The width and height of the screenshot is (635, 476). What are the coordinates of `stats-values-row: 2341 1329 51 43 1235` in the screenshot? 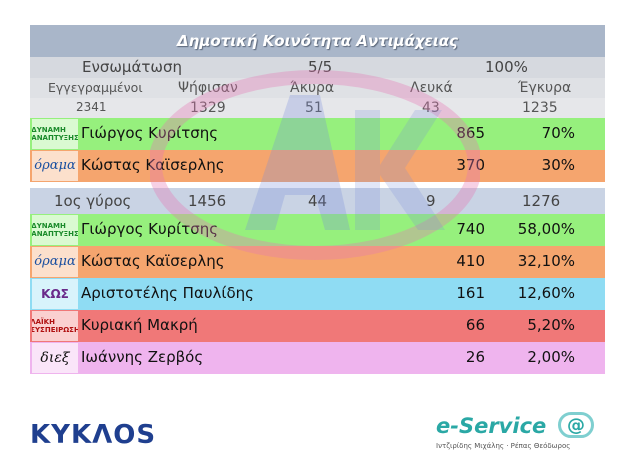 It's located at (317, 108).